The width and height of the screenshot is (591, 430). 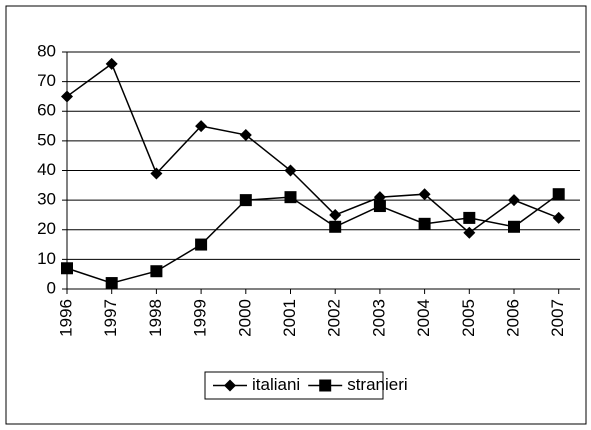 What do you see at coordinates (557, 318) in the screenshot?
I see `x-tick-label: 2007` at bounding box center [557, 318].